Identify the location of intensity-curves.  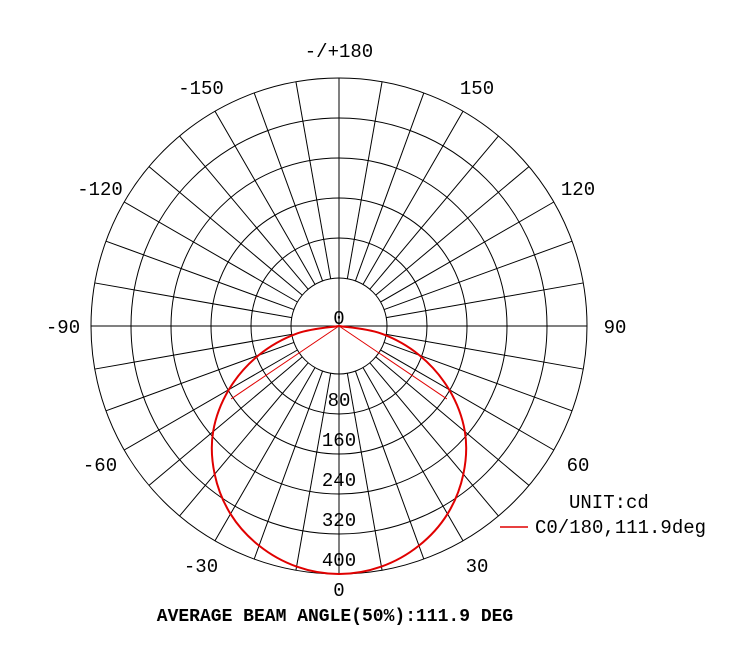
(339, 450).